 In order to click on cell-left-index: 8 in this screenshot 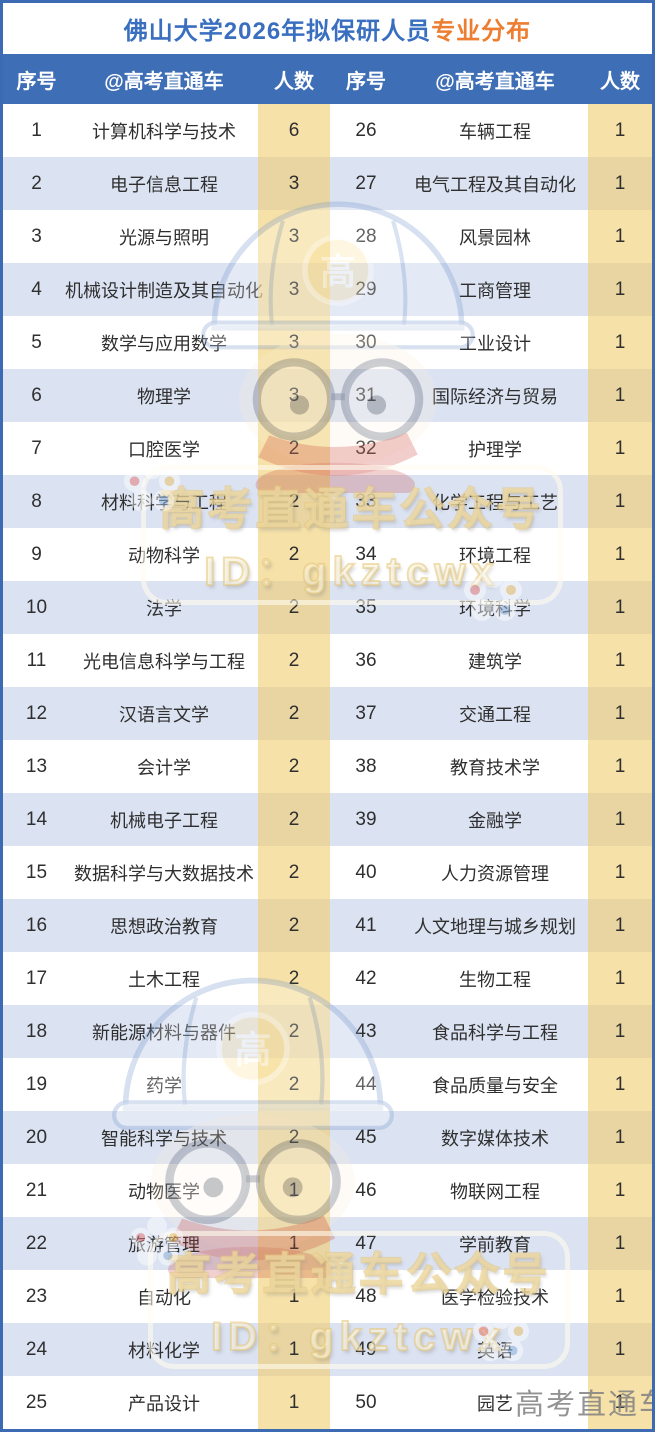, I will do `click(36, 501)`.